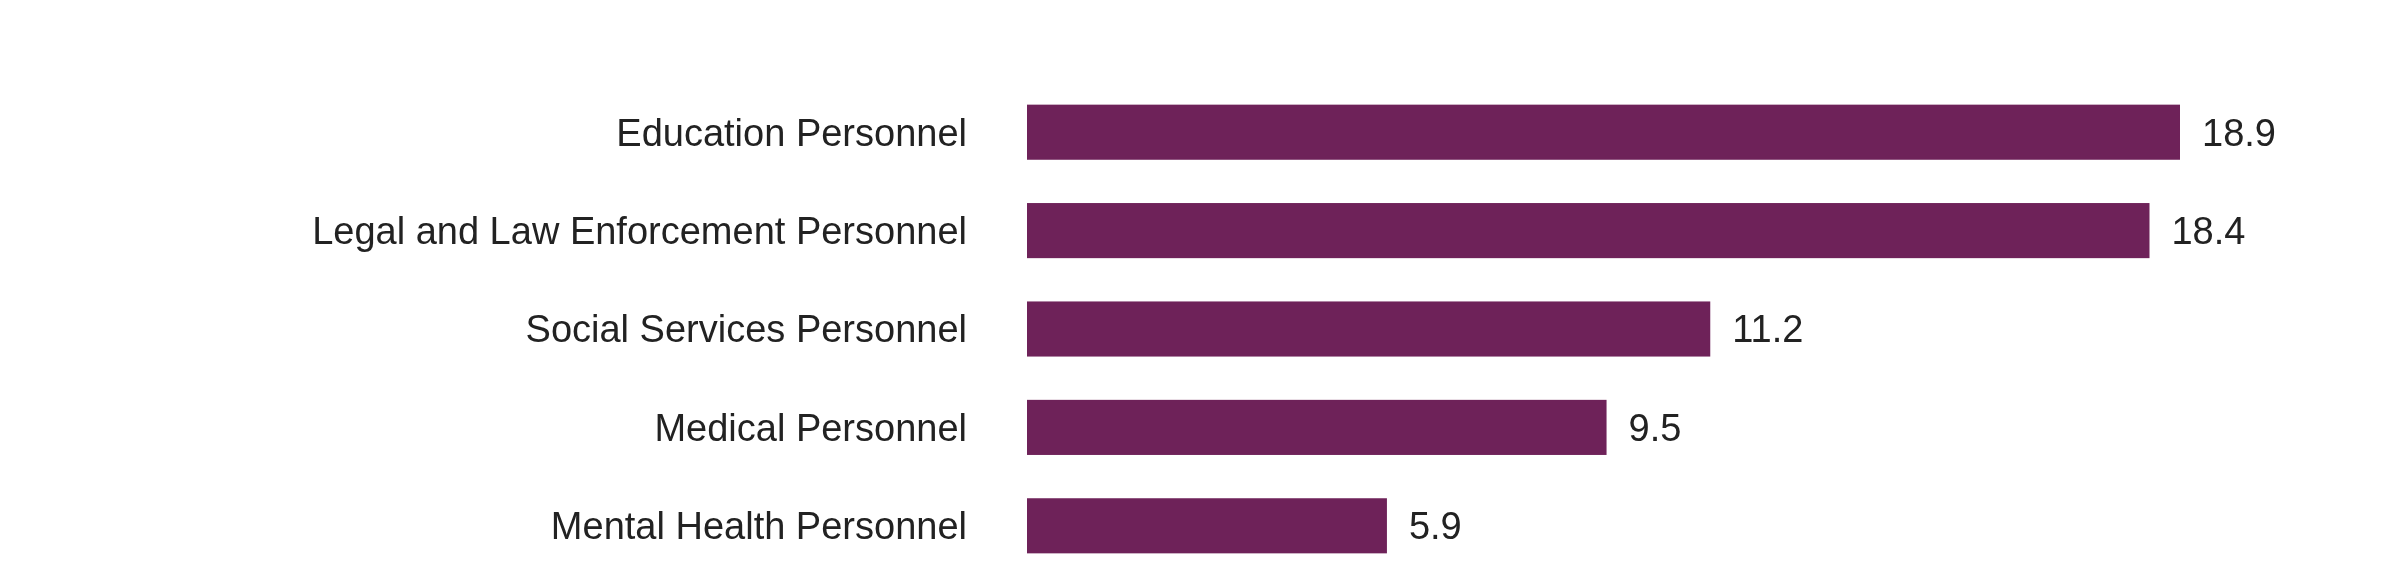  Describe the element at coordinates (746, 329) in the screenshot. I see `y-tick-label: Social Services Personnel` at that location.